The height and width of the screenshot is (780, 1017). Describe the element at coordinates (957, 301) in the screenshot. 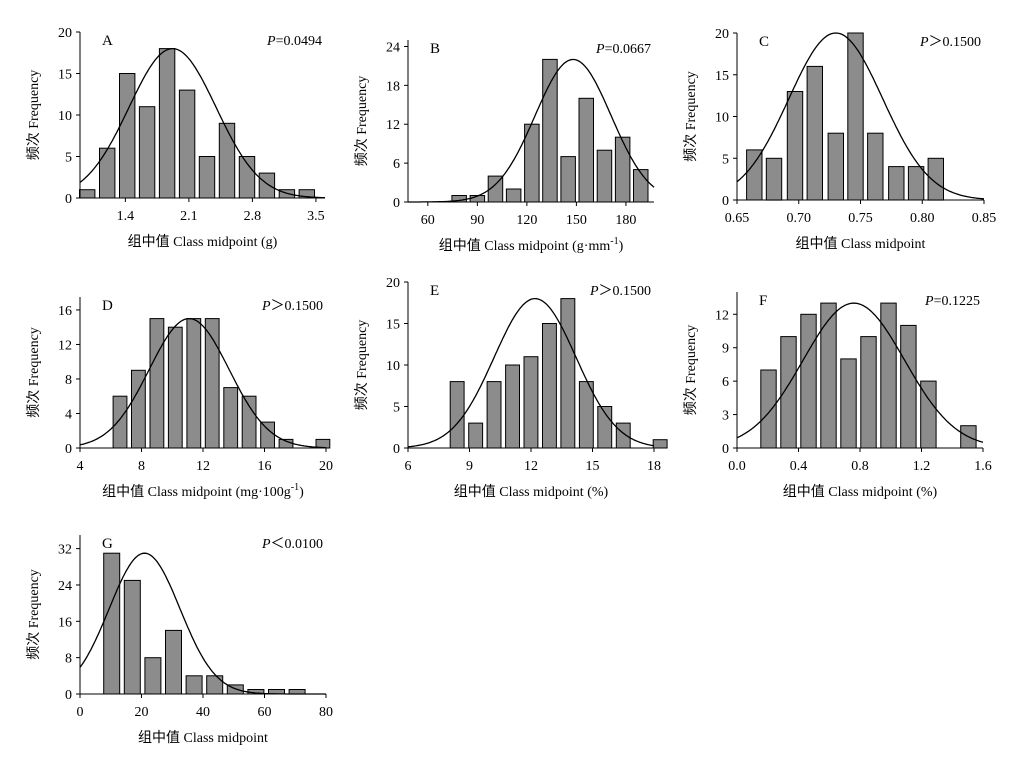

I see `p-rest-f: =0.1225` at that location.